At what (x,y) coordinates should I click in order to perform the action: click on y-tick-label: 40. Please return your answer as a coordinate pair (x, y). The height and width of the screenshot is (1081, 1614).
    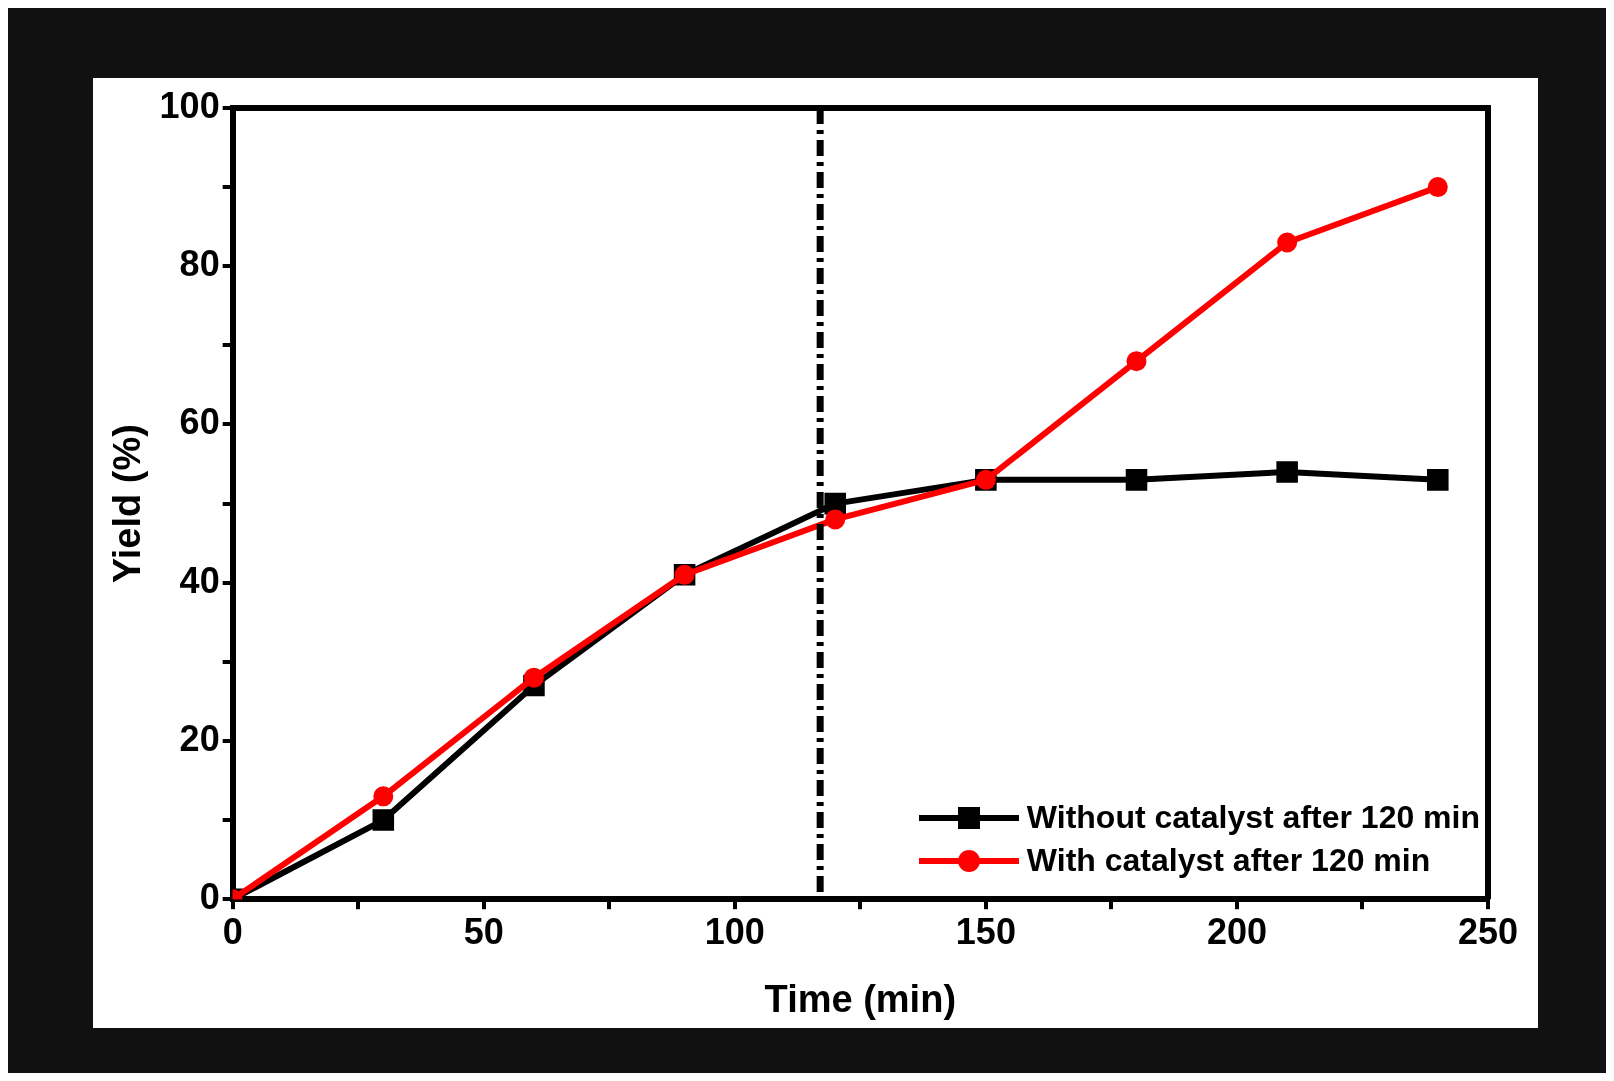
    Looking at the image, I should click on (199, 580).